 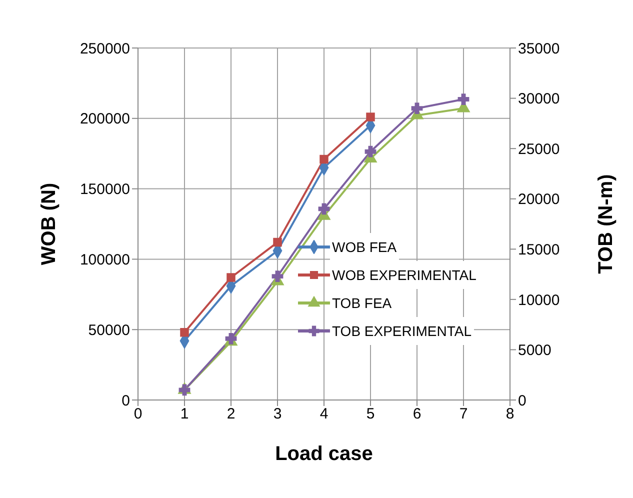 What do you see at coordinates (417, 414) in the screenshot?
I see `x-tick-label: 6` at bounding box center [417, 414].